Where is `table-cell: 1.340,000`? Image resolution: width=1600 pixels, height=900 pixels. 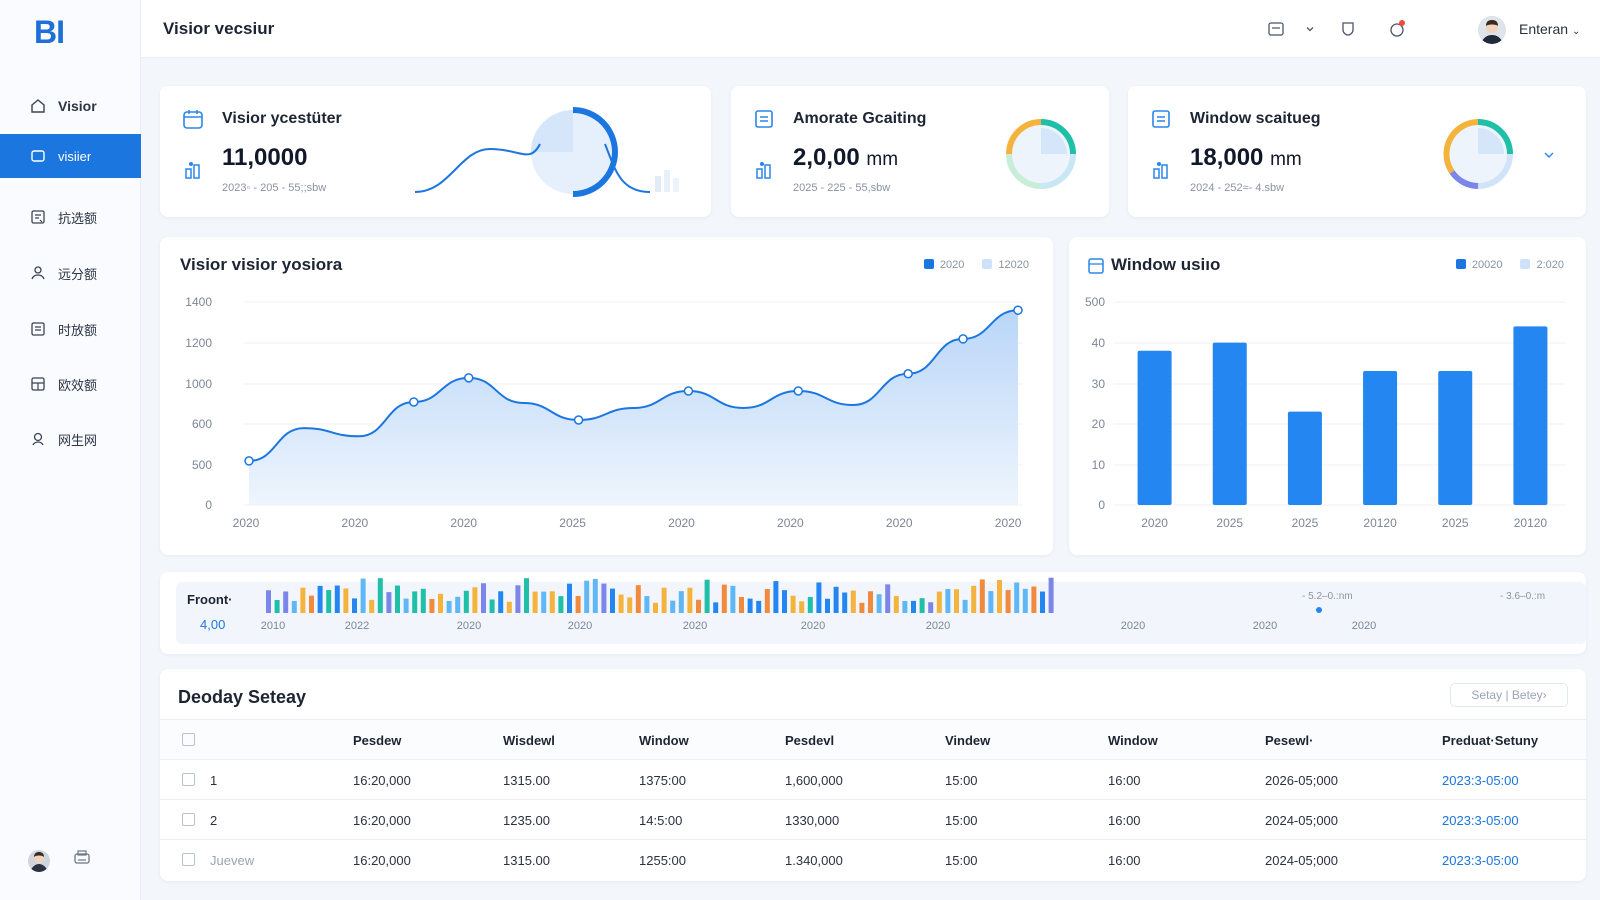 table-cell: 1.340,000 is located at coordinates (814, 860).